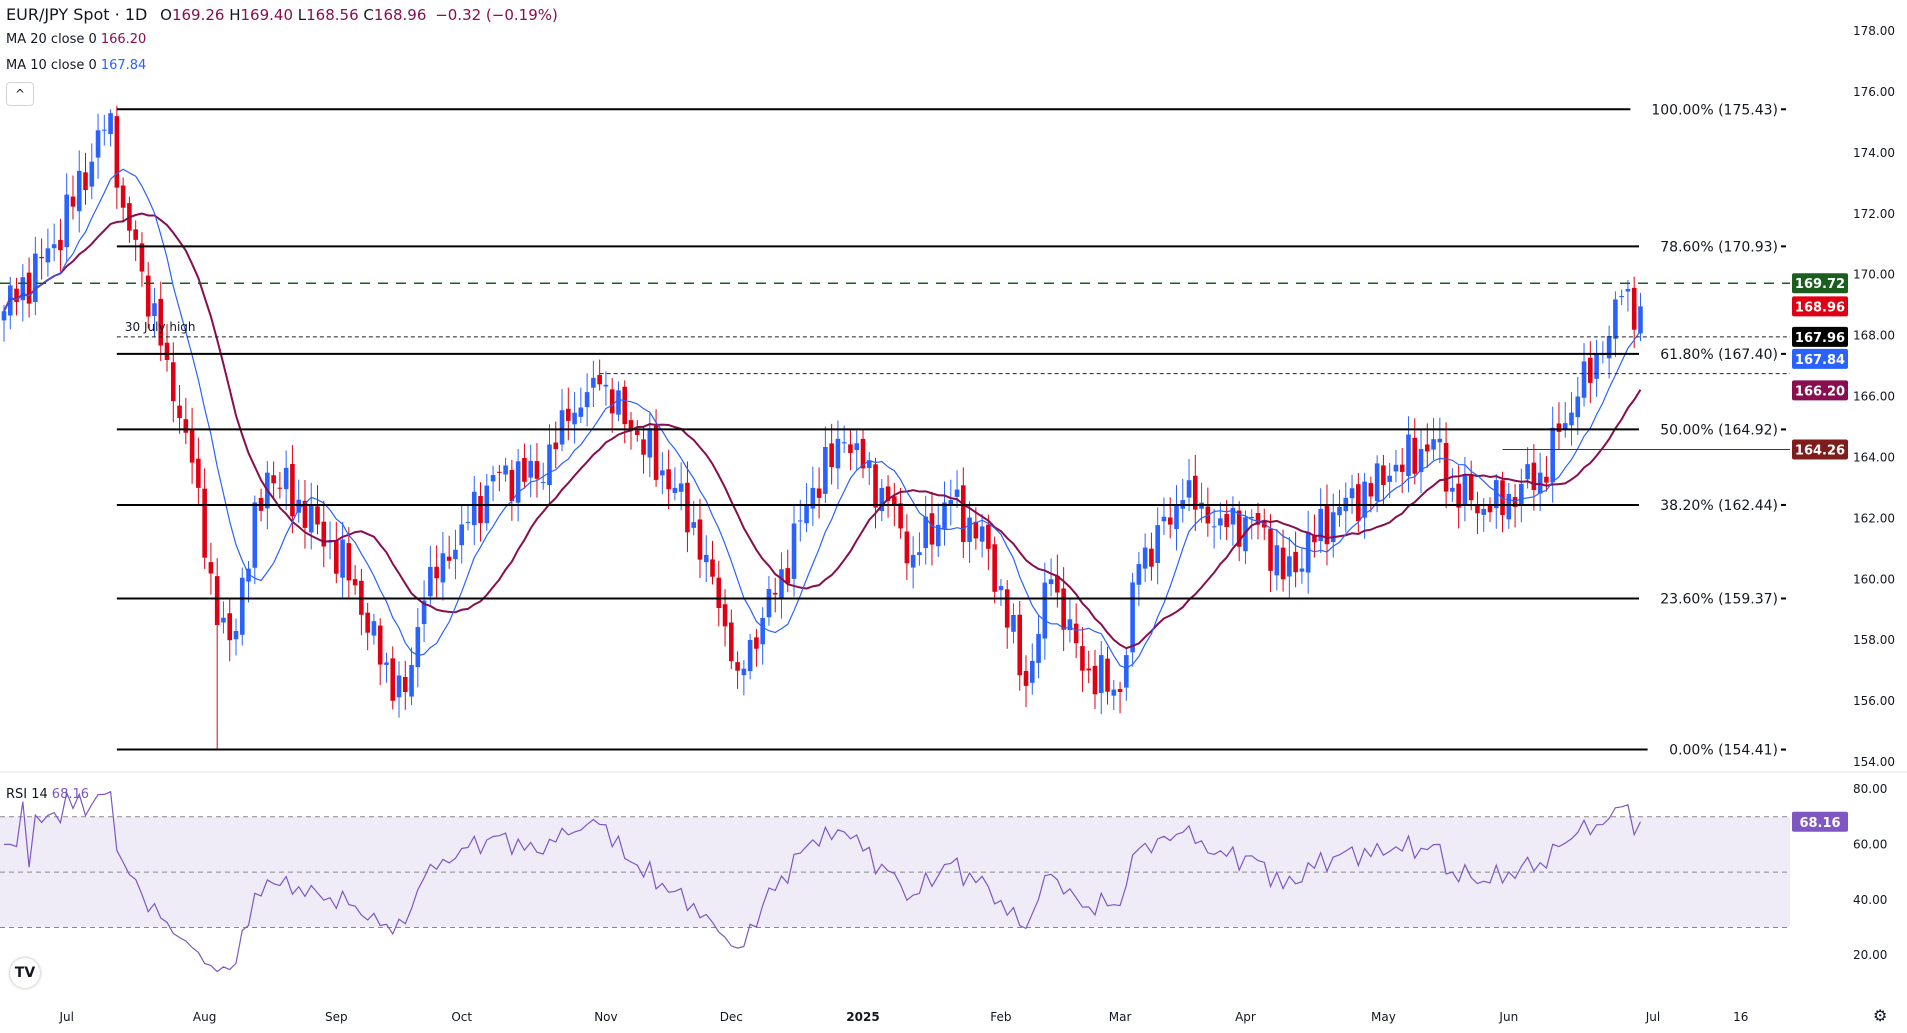  I want to click on time-axis-label: Apr, so click(1245, 1017).